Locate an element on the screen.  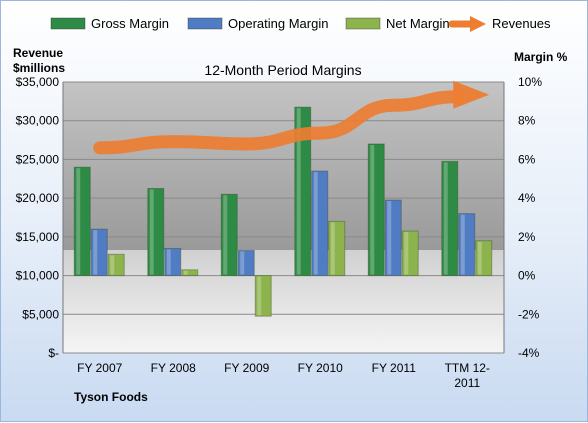
category-label: TTM 12- is located at coordinates (467, 368).